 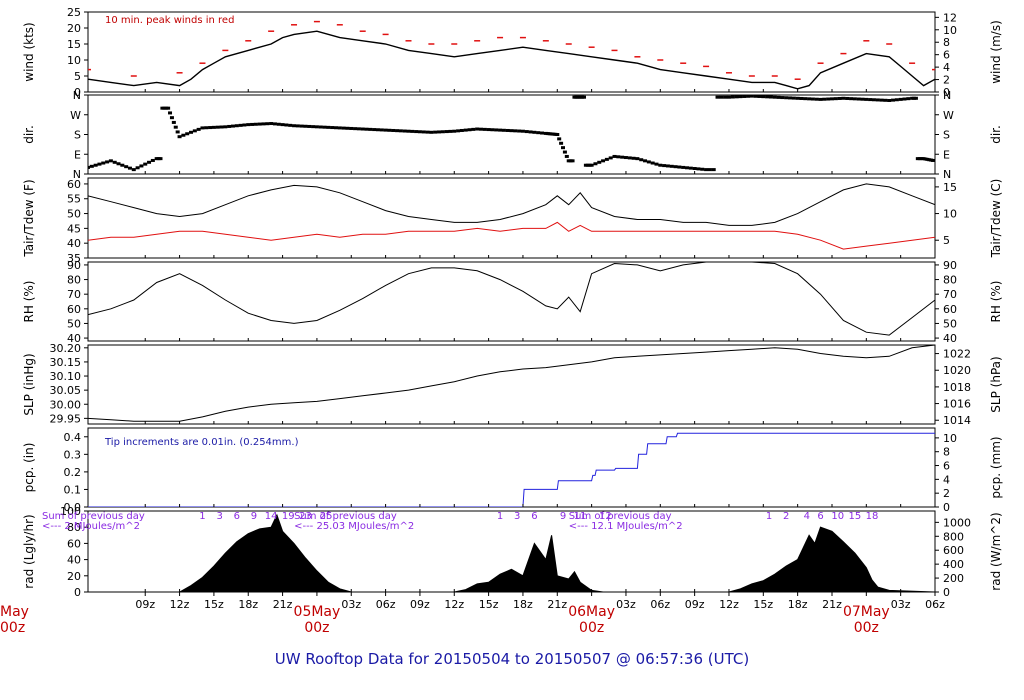 I want to click on y-tick-label-right: 6, so click(x=946, y=55).